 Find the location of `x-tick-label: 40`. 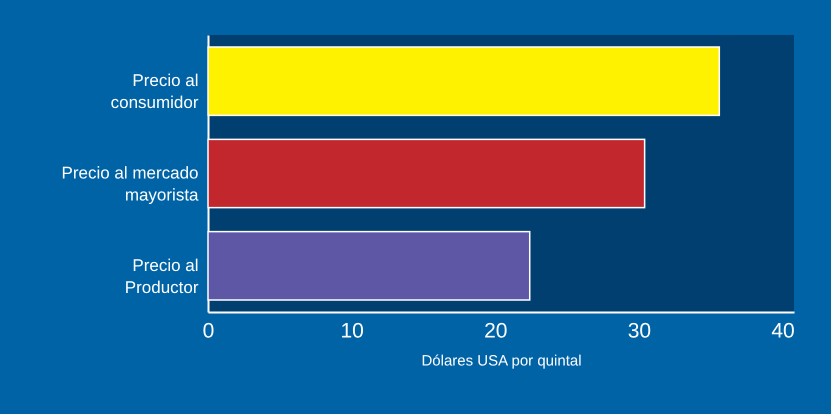

x-tick-label: 40 is located at coordinates (783, 331).